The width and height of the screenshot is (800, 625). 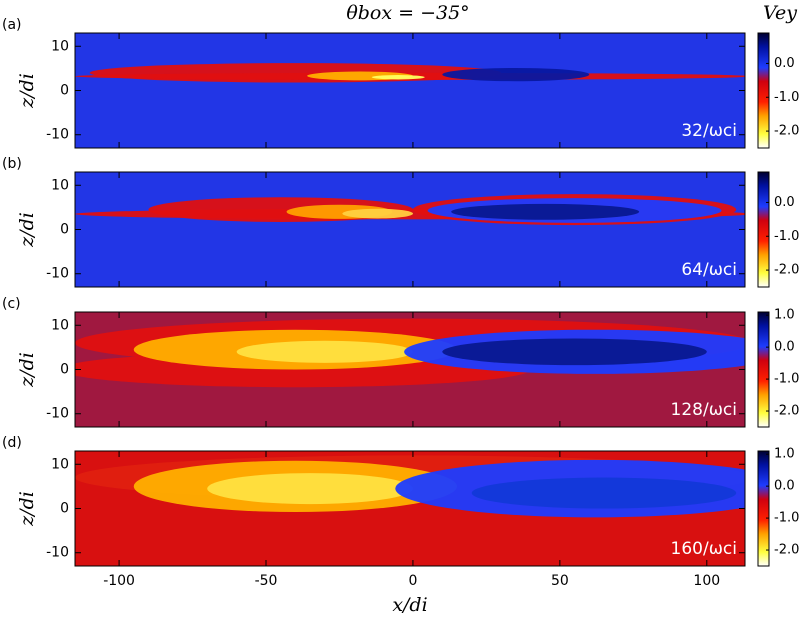 I want to click on x-label: x/di, so click(x=409, y=605).